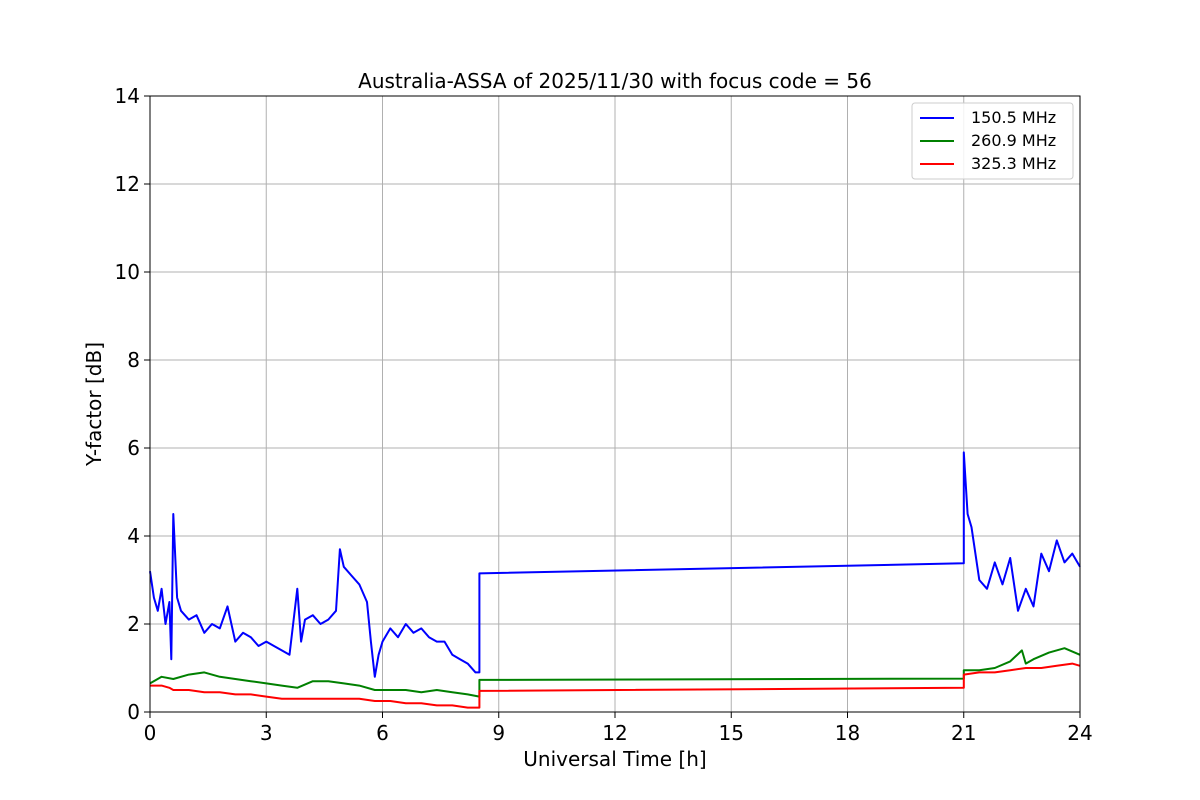  What do you see at coordinates (266, 733) in the screenshot?
I see `x-tick-label: 3` at bounding box center [266, 733].